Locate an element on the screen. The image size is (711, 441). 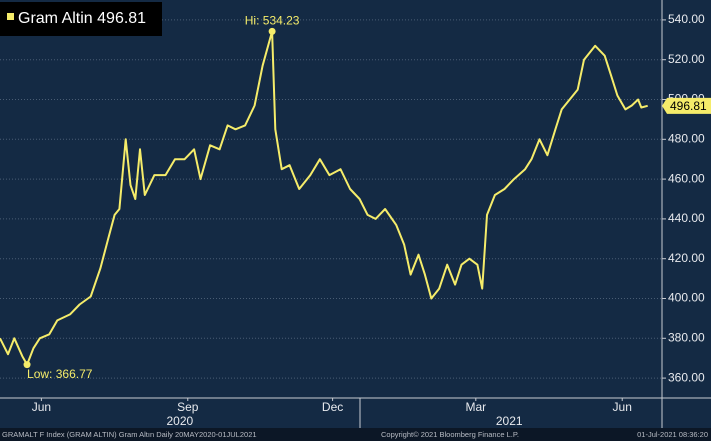
legend-entry: Gram Altin 496.81 is located at coordinates (82, 18).